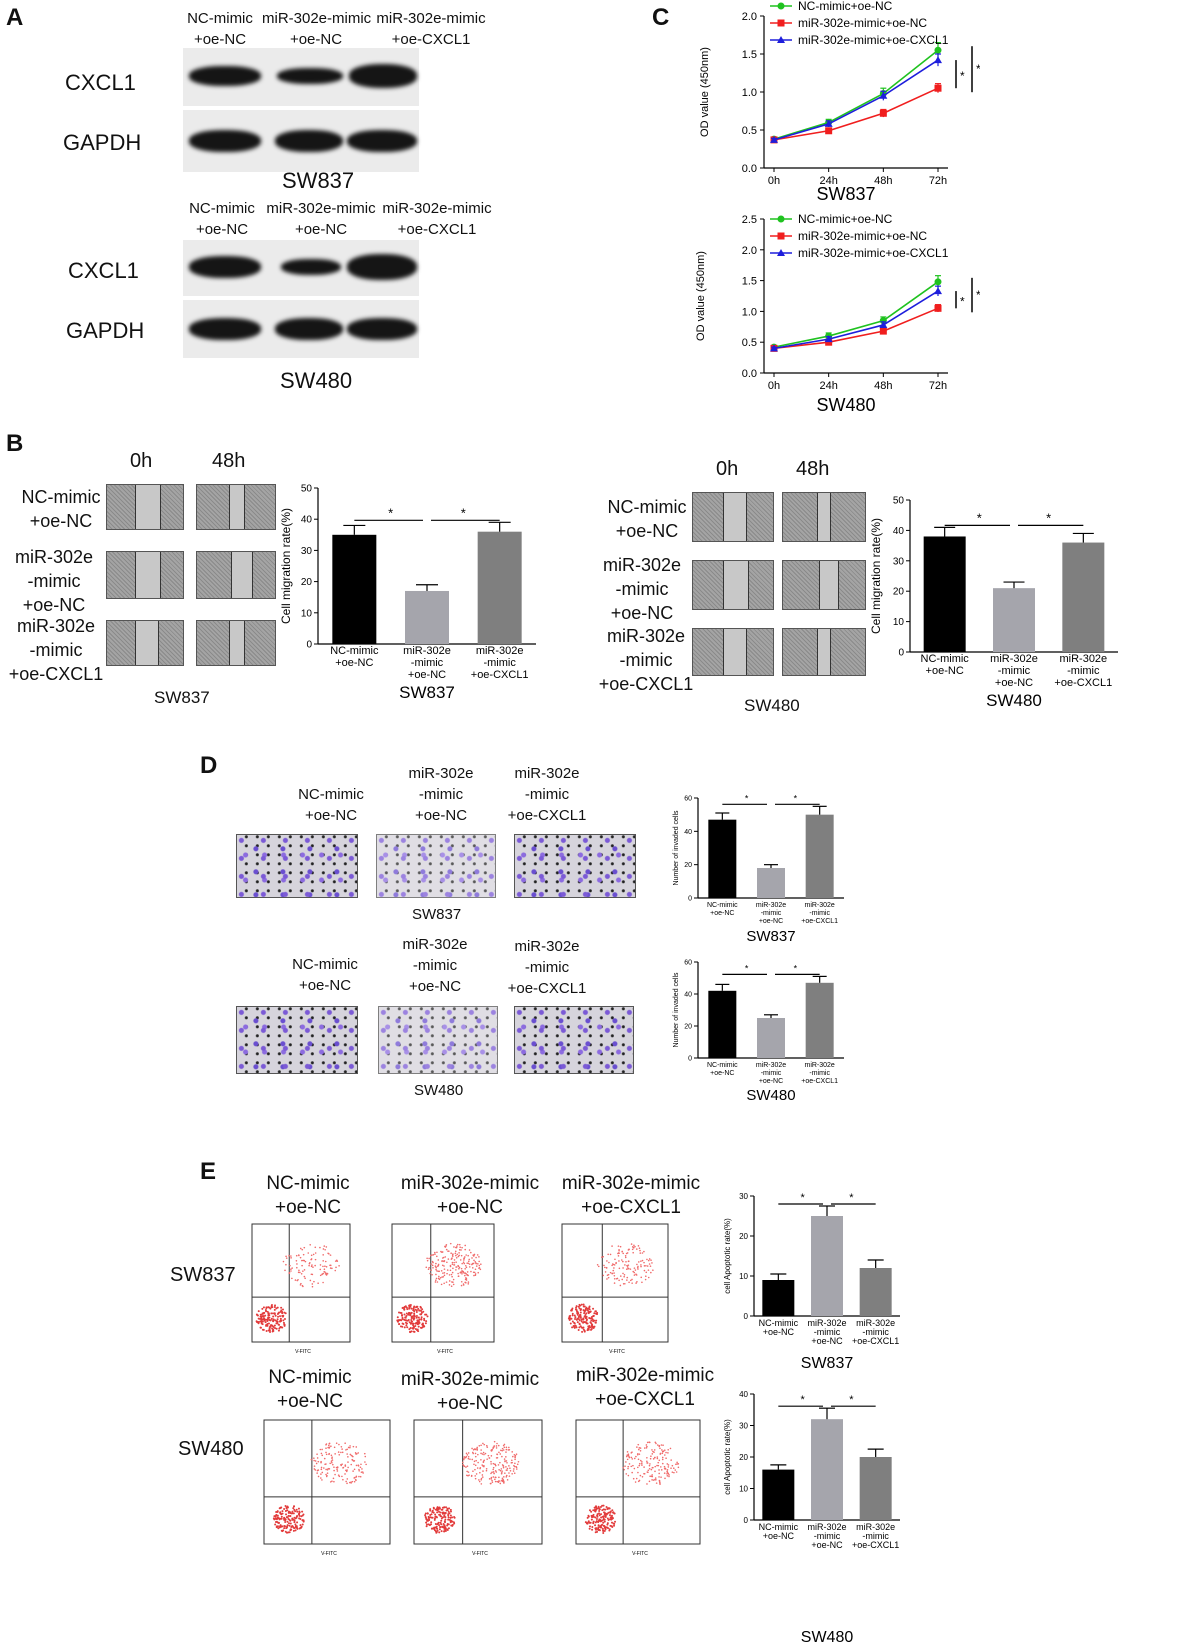 The height and width of the screenshot is (1647, 1193). What do you see at coordinates (899, 622) in the screenshot?
I see `y-tick-label: 10` at bounding box center [899, 622].